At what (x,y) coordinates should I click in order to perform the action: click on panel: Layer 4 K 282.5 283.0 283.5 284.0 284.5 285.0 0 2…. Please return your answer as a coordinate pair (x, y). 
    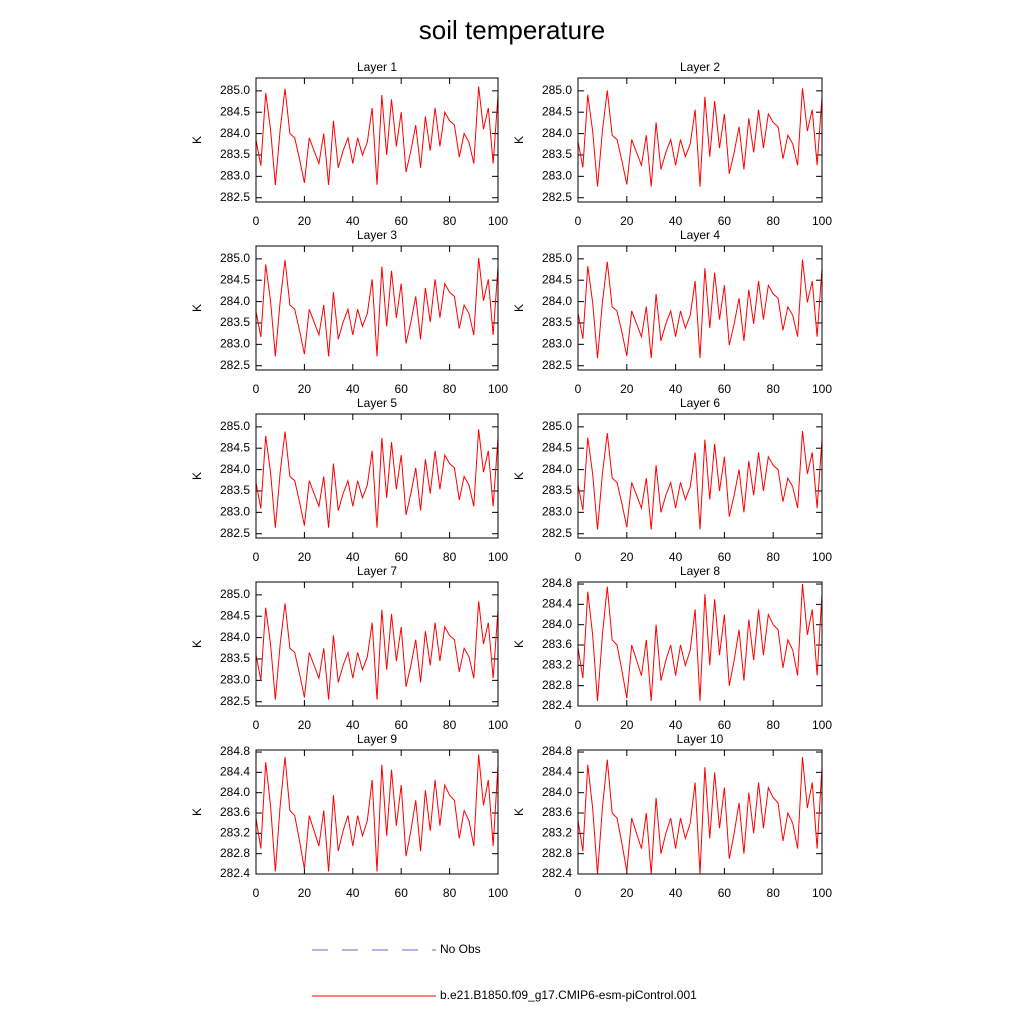
    Looking at the image, I should click on (672, 312).